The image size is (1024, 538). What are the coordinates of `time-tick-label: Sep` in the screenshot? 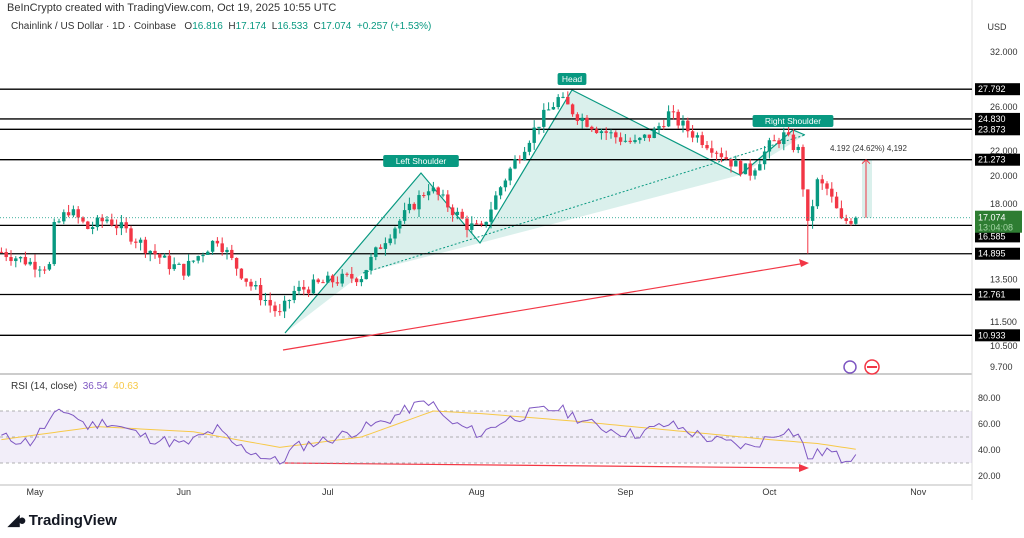 It's located at (625, 492).